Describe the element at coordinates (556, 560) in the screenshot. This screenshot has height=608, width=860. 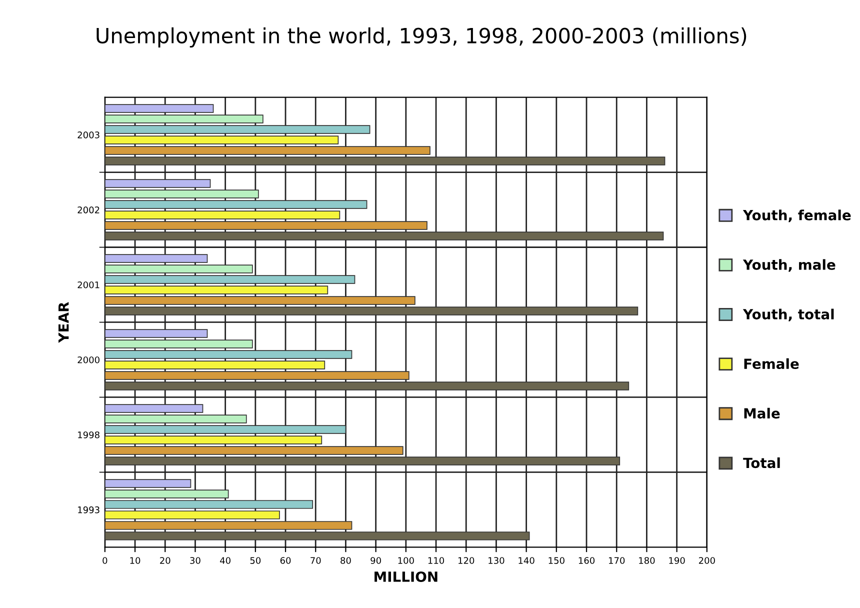
I see `x-tick-label: 150` at that location.